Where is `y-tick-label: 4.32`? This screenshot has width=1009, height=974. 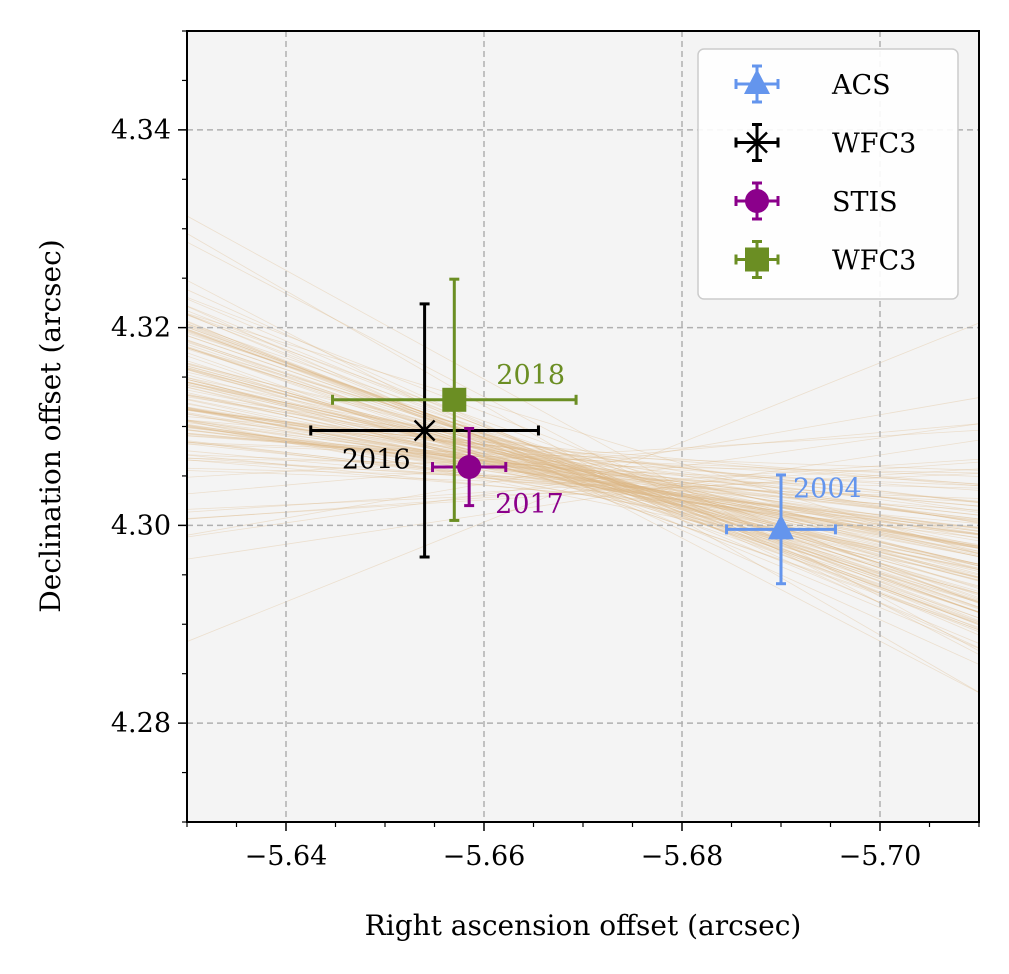
y-tick-label: 4.32 is located at coordinates (141, 328).